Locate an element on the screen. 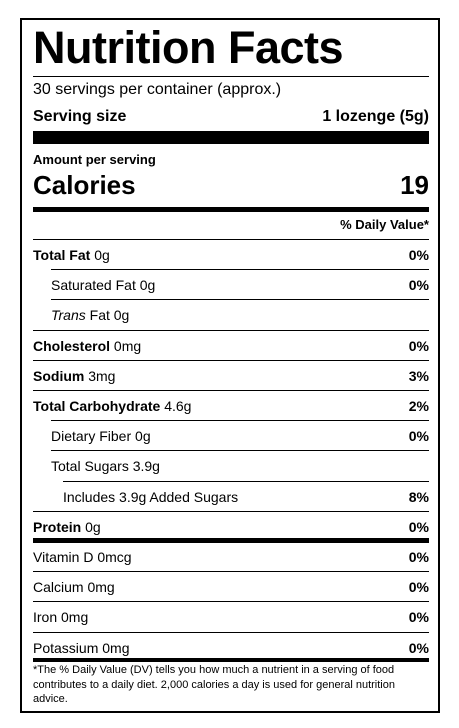 This screenshot has height=728, width=459. nutrient-name: Total Carbohydrate is located at coordinates (97, 406).